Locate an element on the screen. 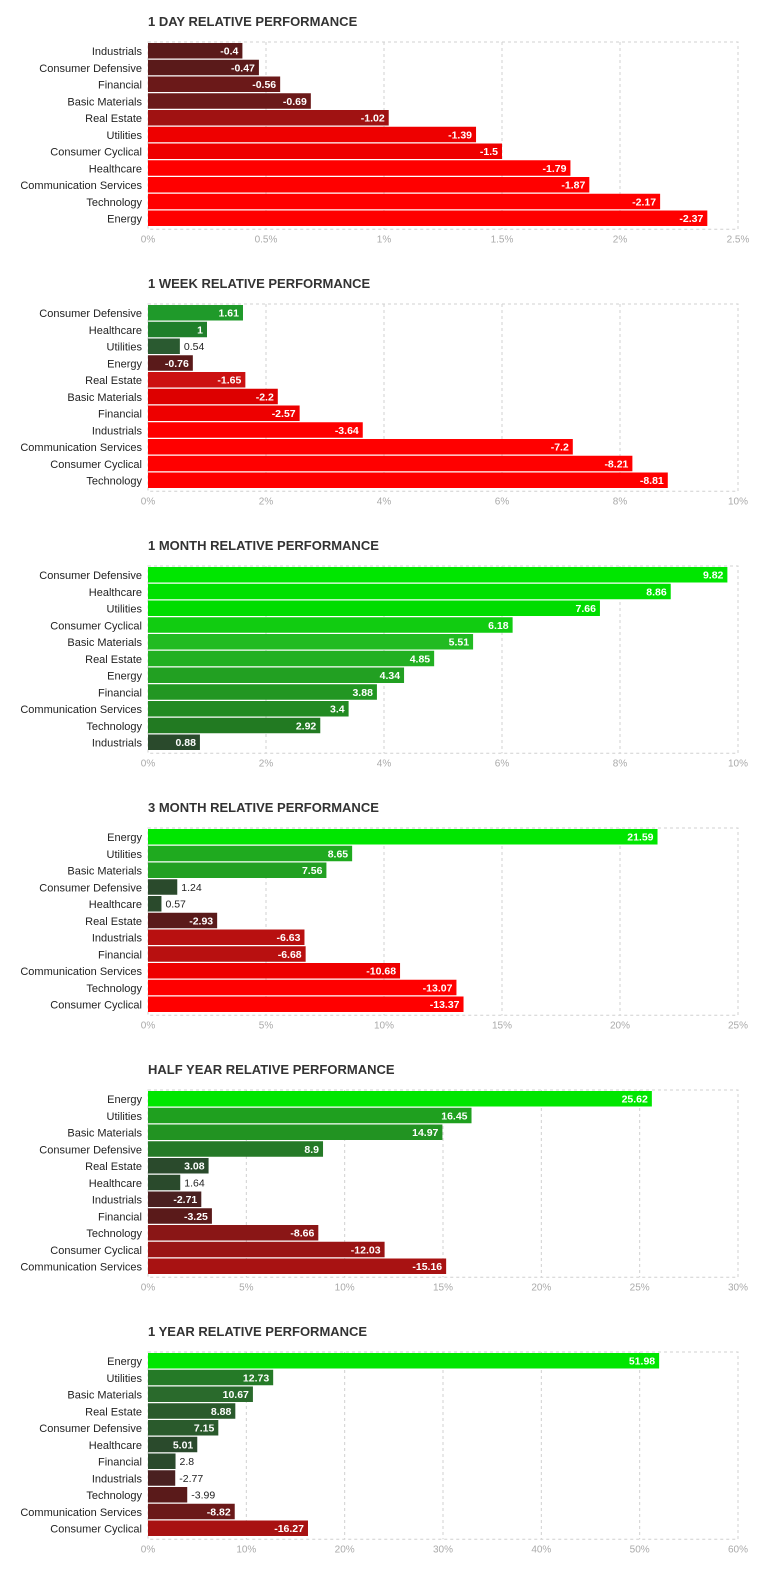 This screenshot has height=1594, width=780. x-tick-label: 0.5% is located at coordinates (266, 239).